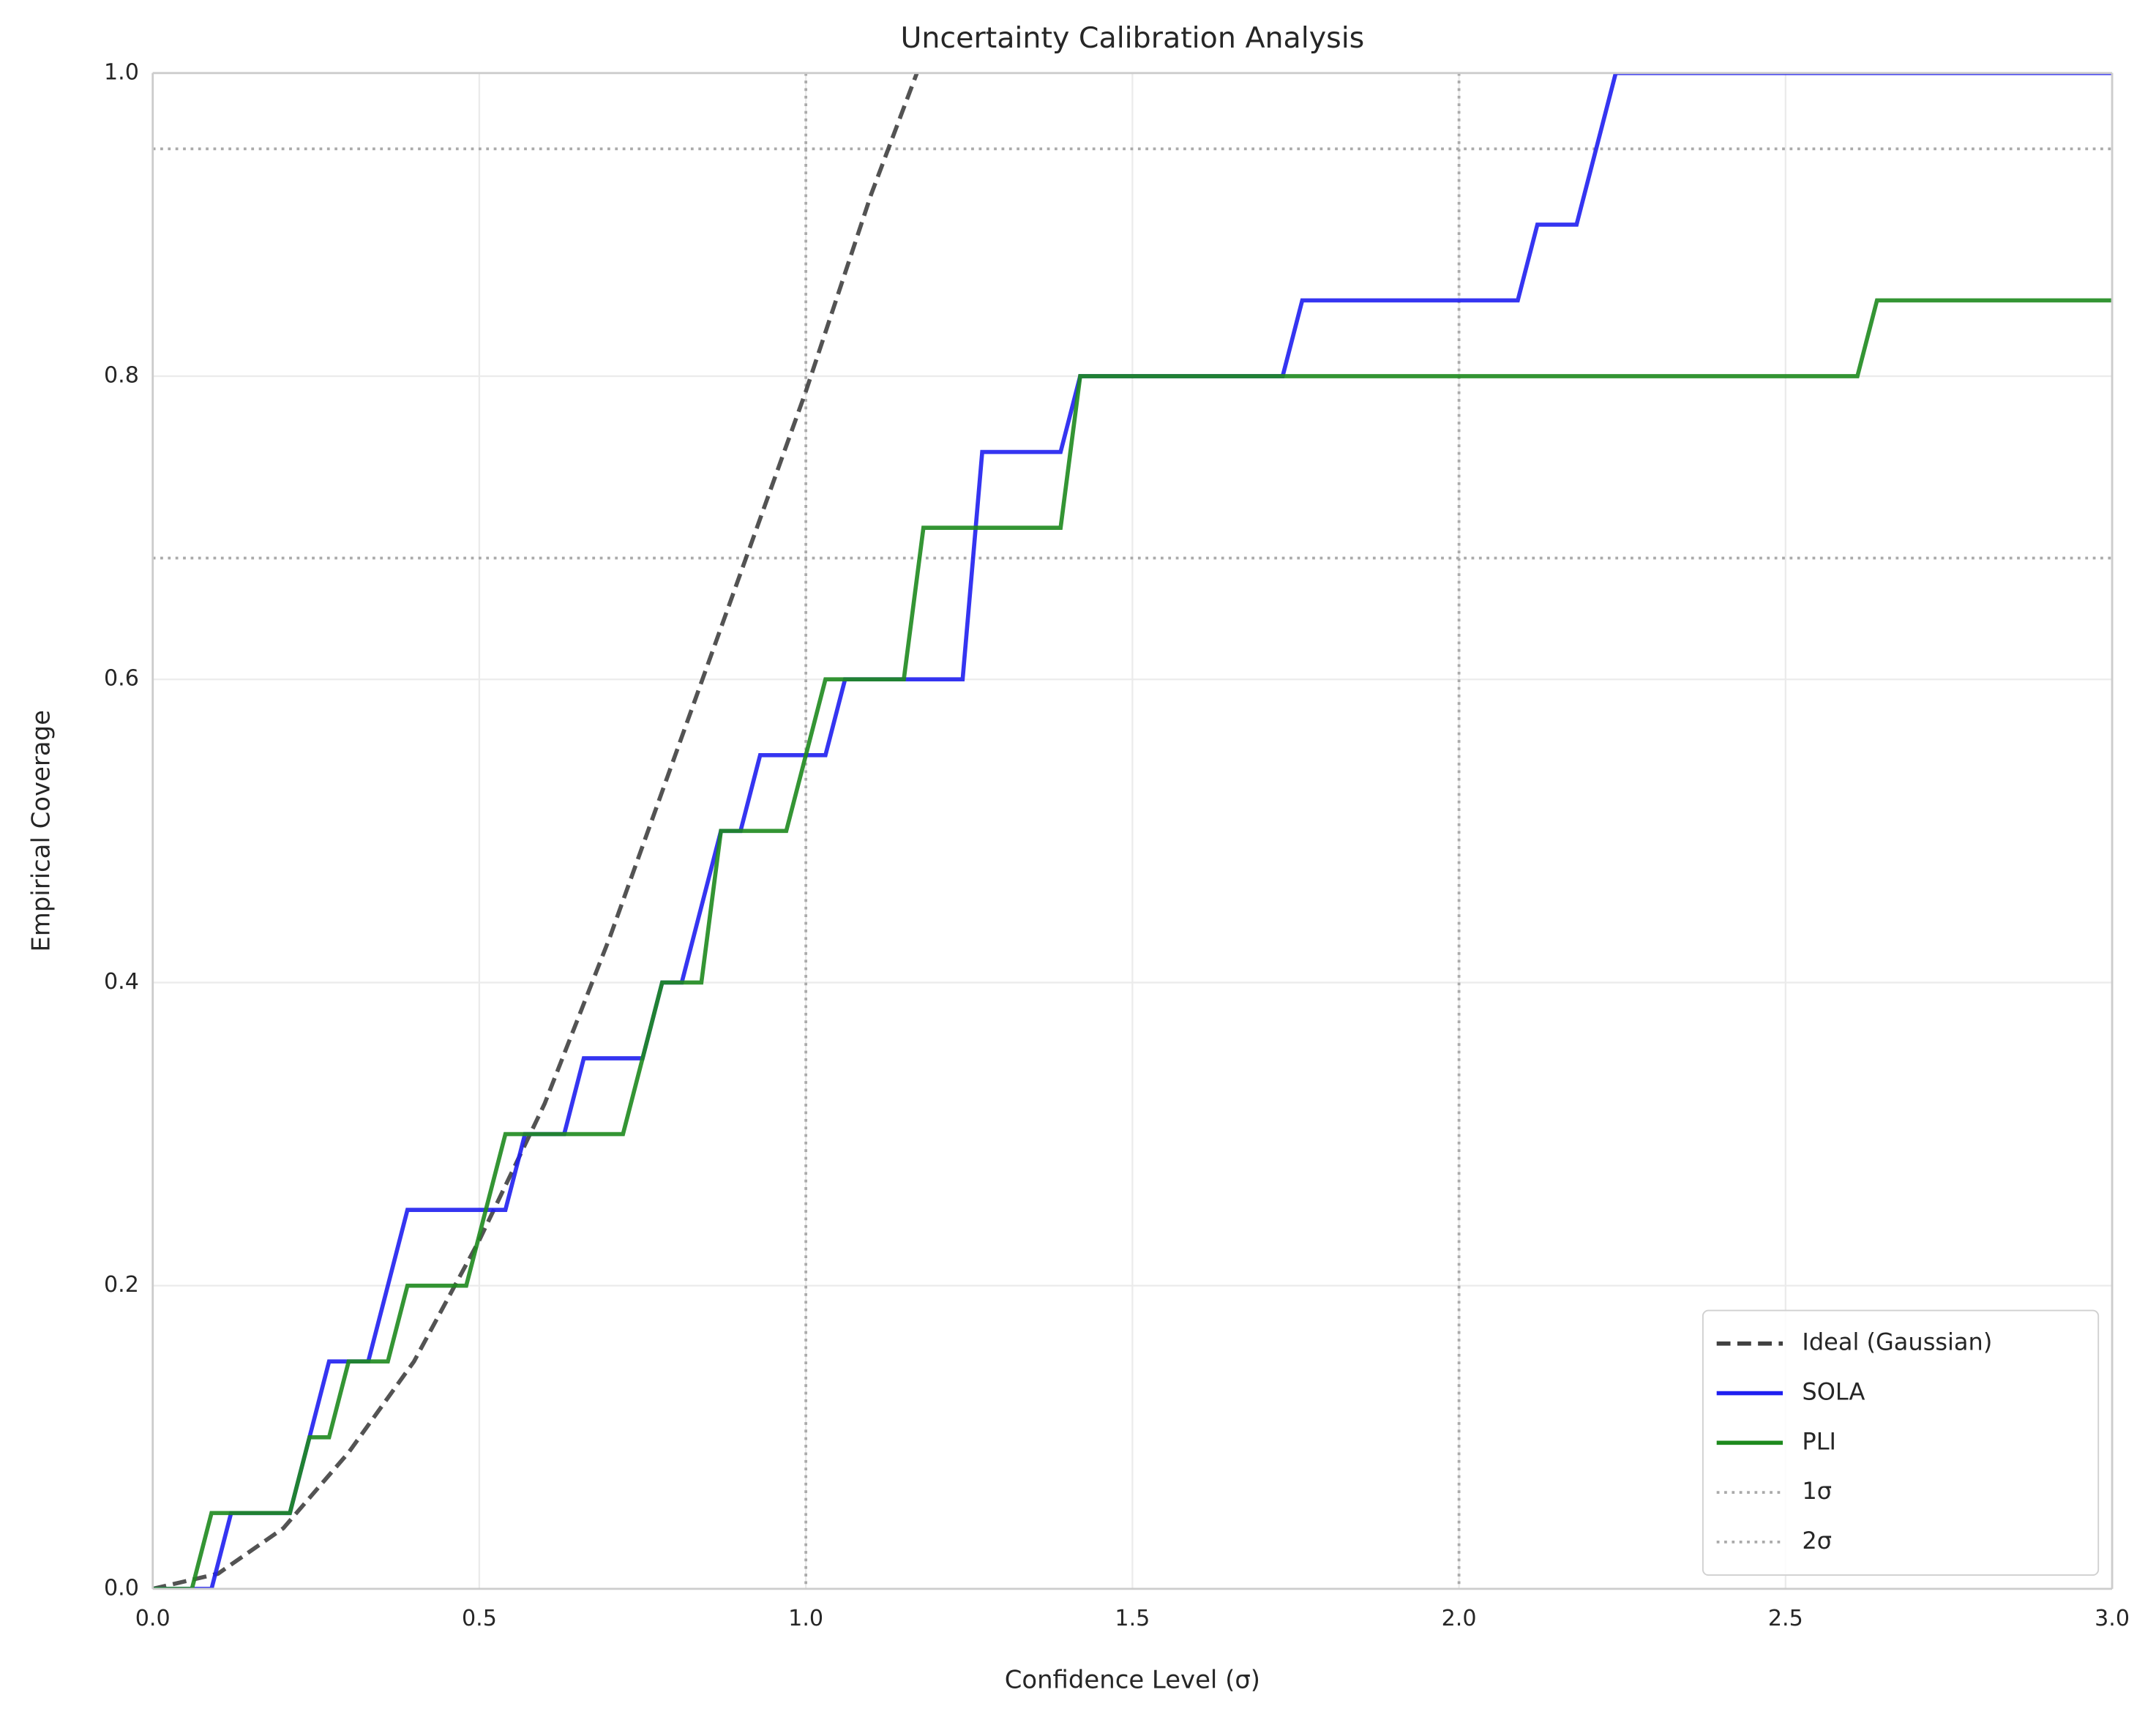 This screenshot has height=1717, width=2156. I want to click on x-tick-label: 2.0, so click(1459, 1618).